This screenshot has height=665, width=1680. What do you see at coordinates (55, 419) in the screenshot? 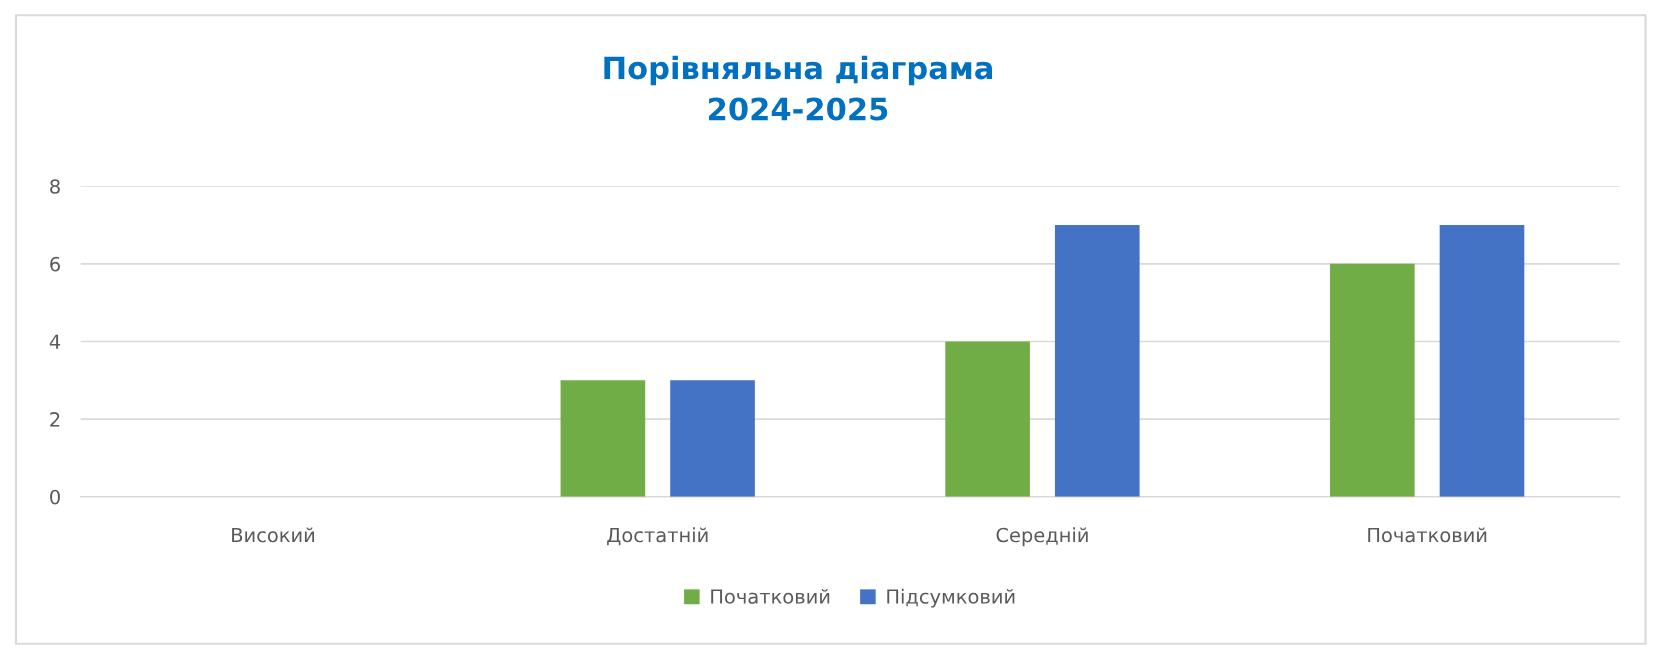
I see `y-tick-label: 2` at bounding box center [55, 419].